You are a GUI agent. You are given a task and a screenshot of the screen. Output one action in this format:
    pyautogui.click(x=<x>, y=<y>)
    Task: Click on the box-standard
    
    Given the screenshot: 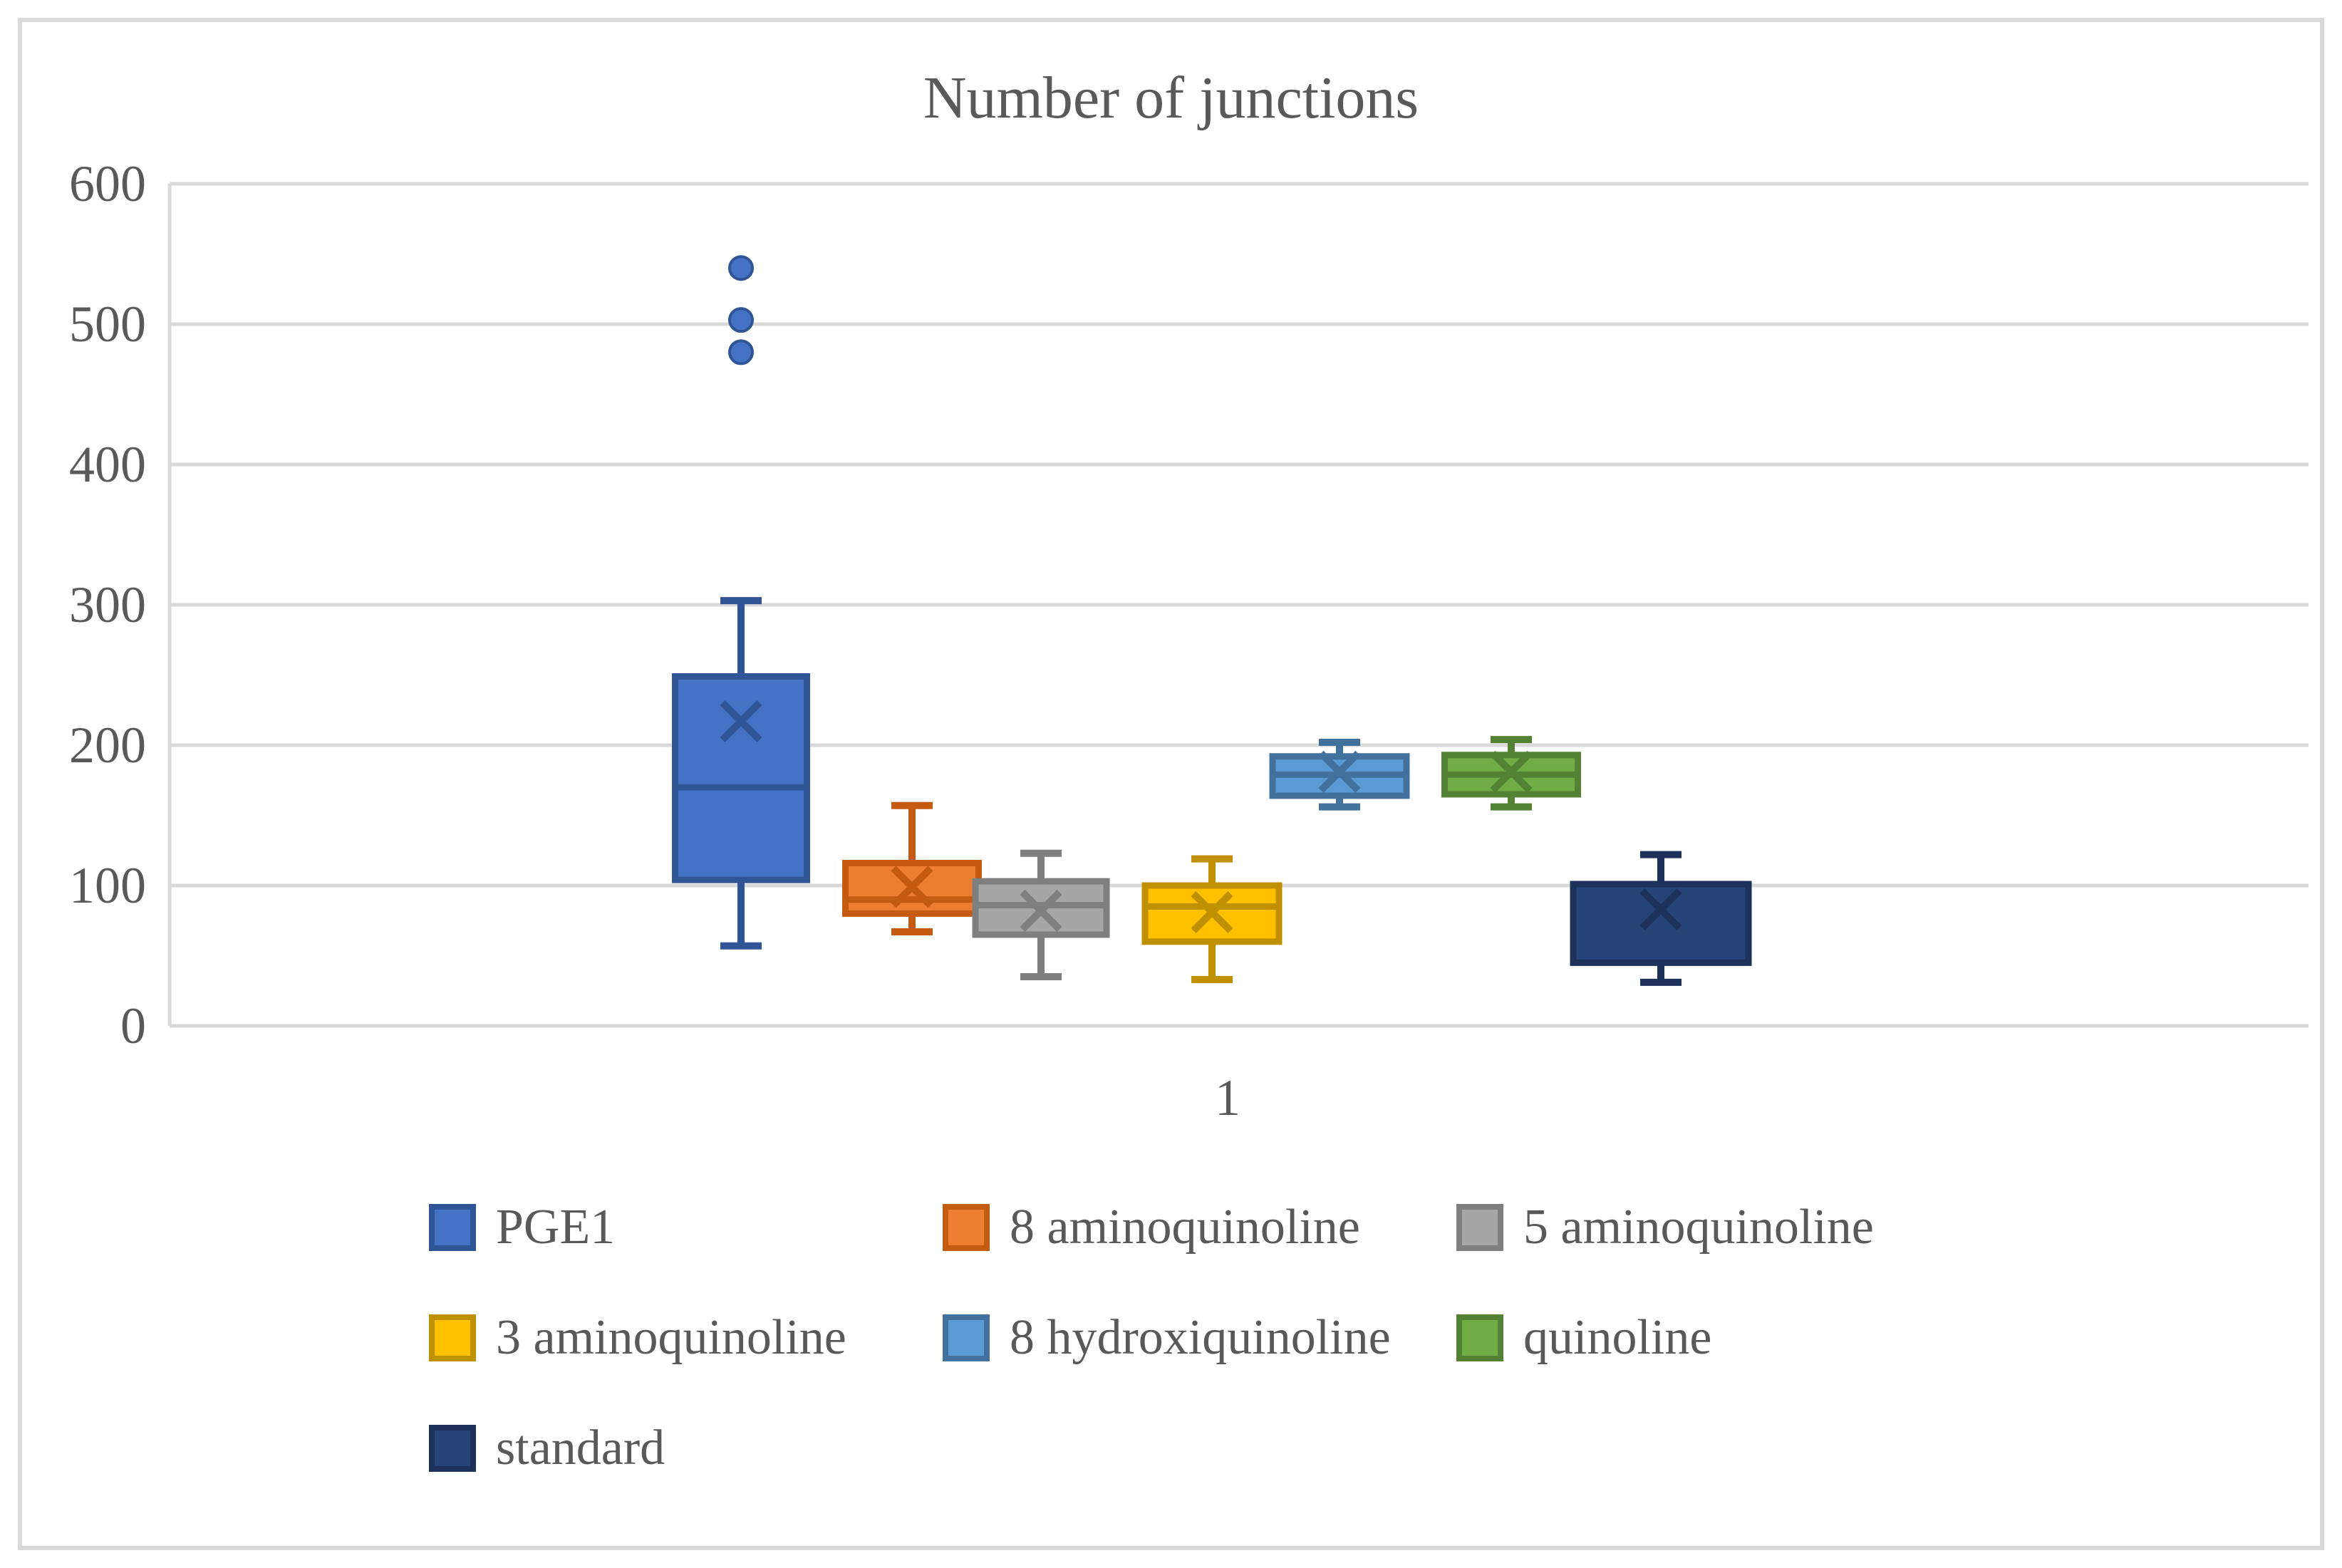 What is the action you would take?
    pyautogui.click(x=1661, y=923)
    